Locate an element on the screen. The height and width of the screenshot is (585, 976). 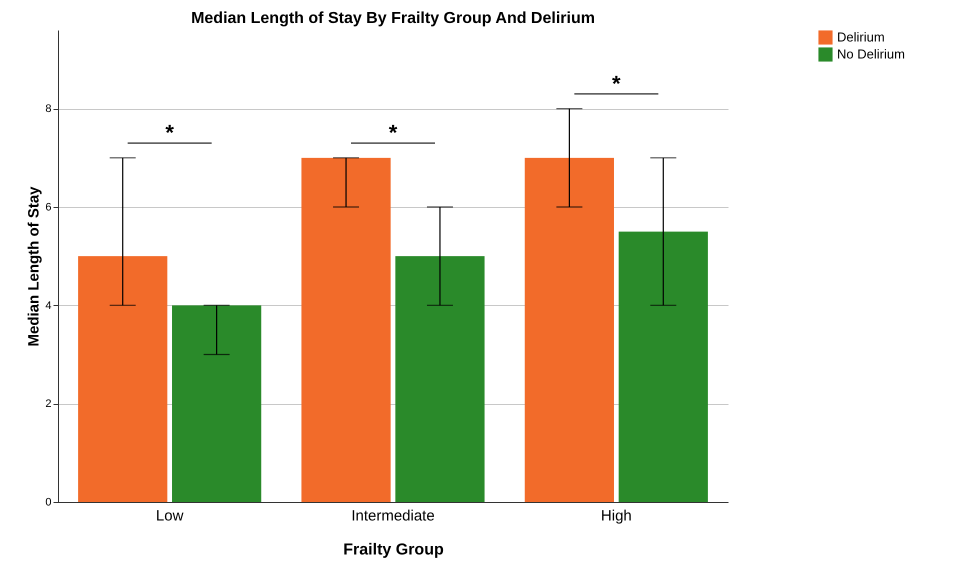
x-axis-title: Frailty Group is located at coordinates (393, 550).